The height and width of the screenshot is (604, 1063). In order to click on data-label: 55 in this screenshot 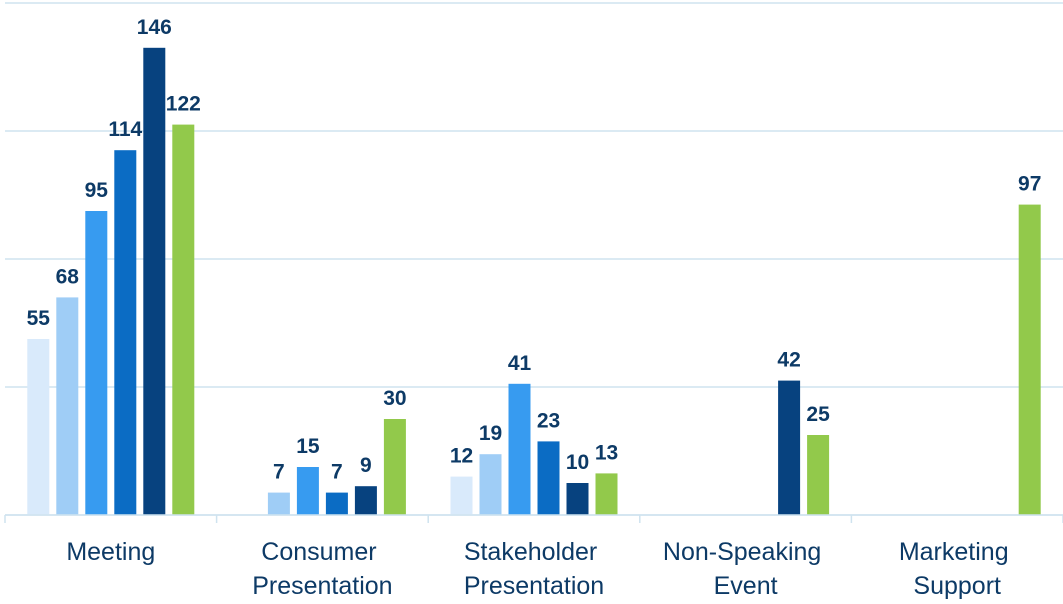, I will do `click(39, 318)`.